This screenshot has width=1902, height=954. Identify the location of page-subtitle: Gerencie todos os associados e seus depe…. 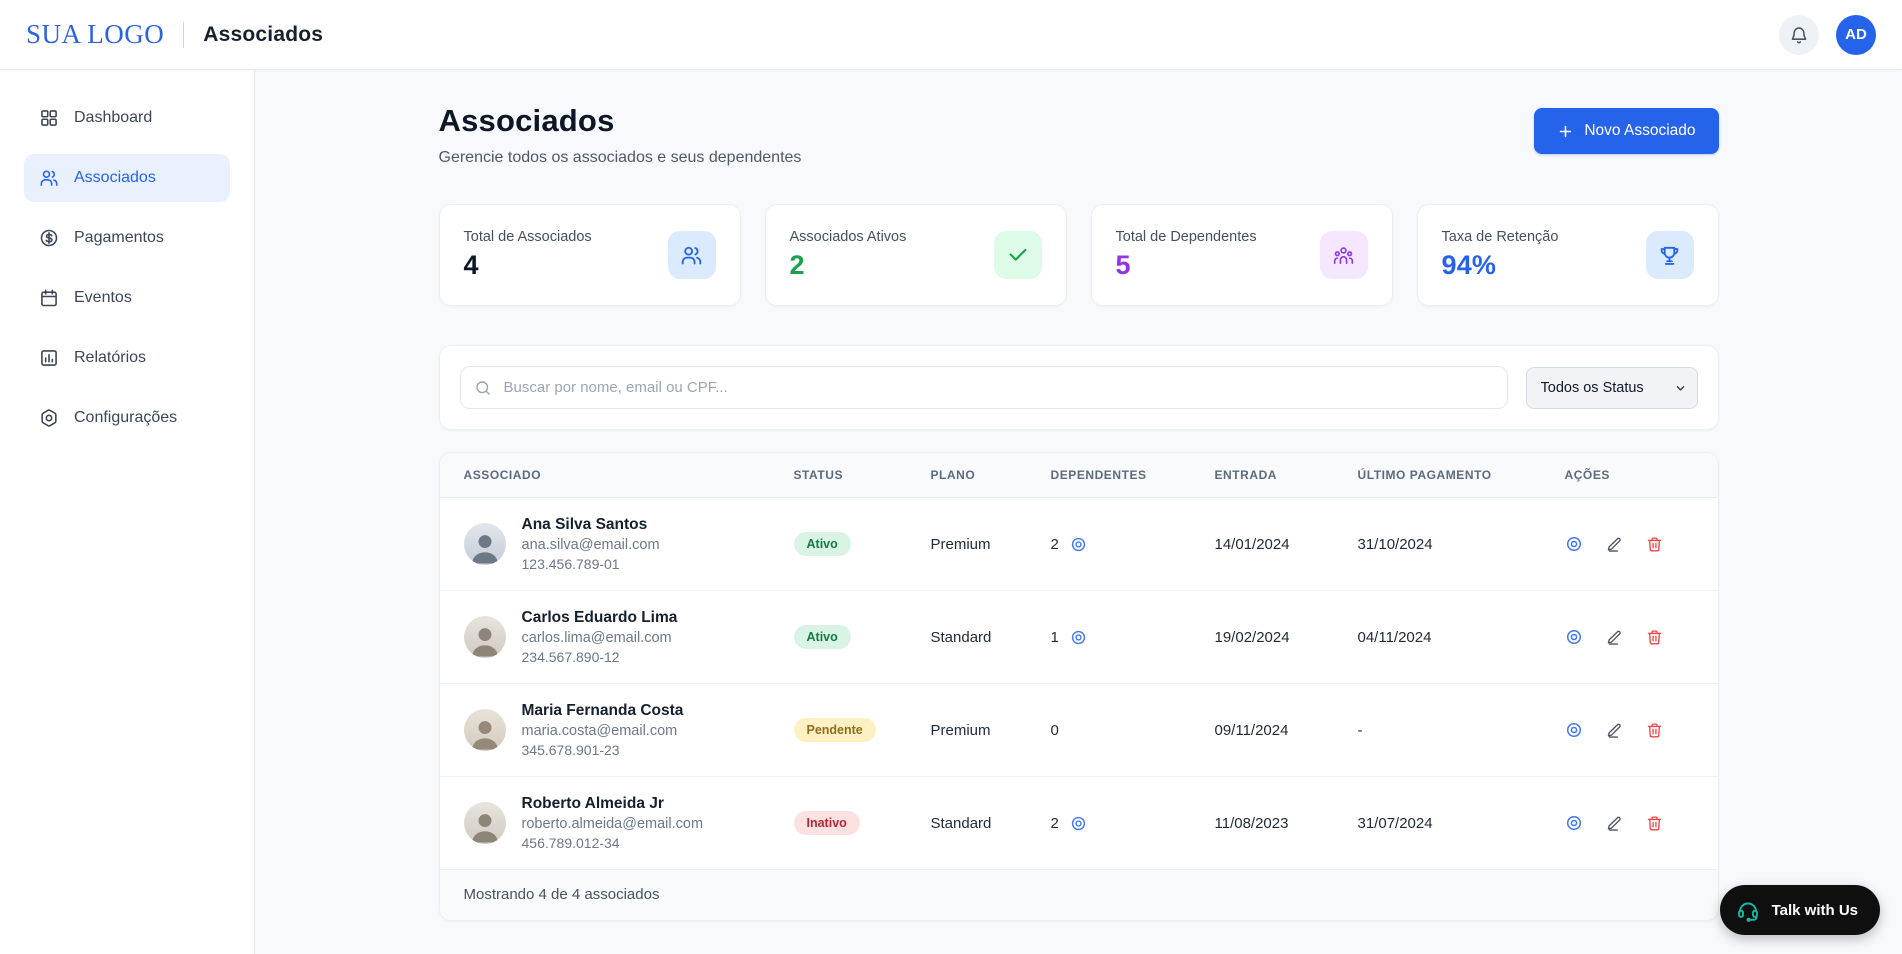
(620, 157).